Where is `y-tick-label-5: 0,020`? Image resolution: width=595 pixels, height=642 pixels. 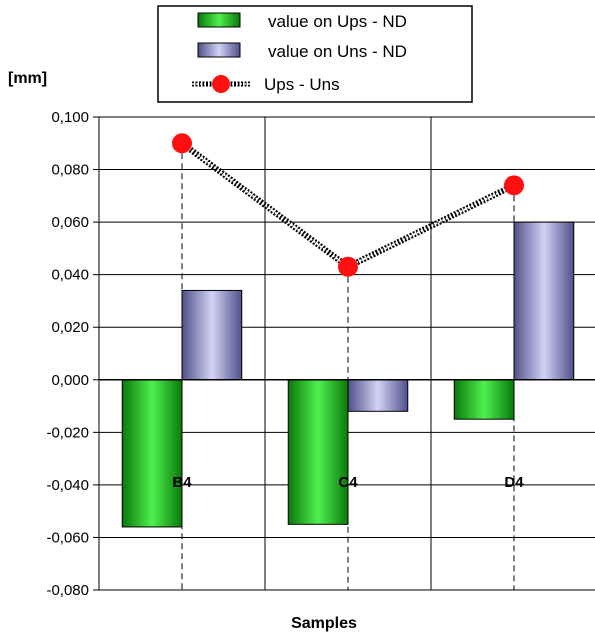
y-tick-label-5: 0,020 is located at coordinates (70, 327).